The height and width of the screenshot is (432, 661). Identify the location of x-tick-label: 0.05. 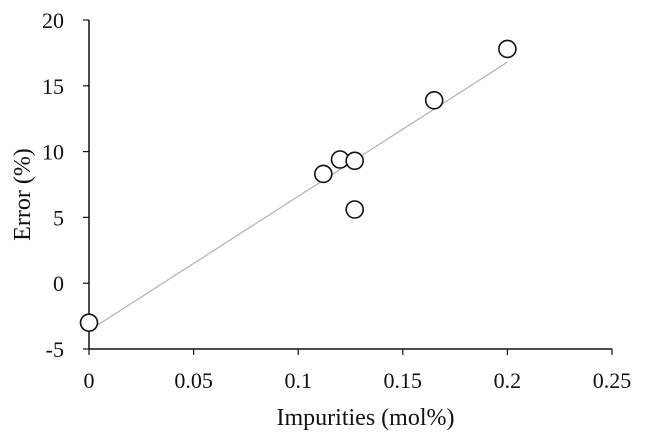
(193, 380).